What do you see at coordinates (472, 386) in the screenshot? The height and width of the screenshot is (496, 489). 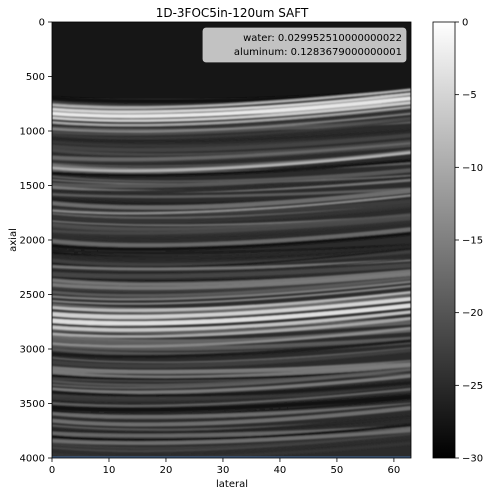 I see `colorbar-tick-label: −25` at bounding box center [472, 386].